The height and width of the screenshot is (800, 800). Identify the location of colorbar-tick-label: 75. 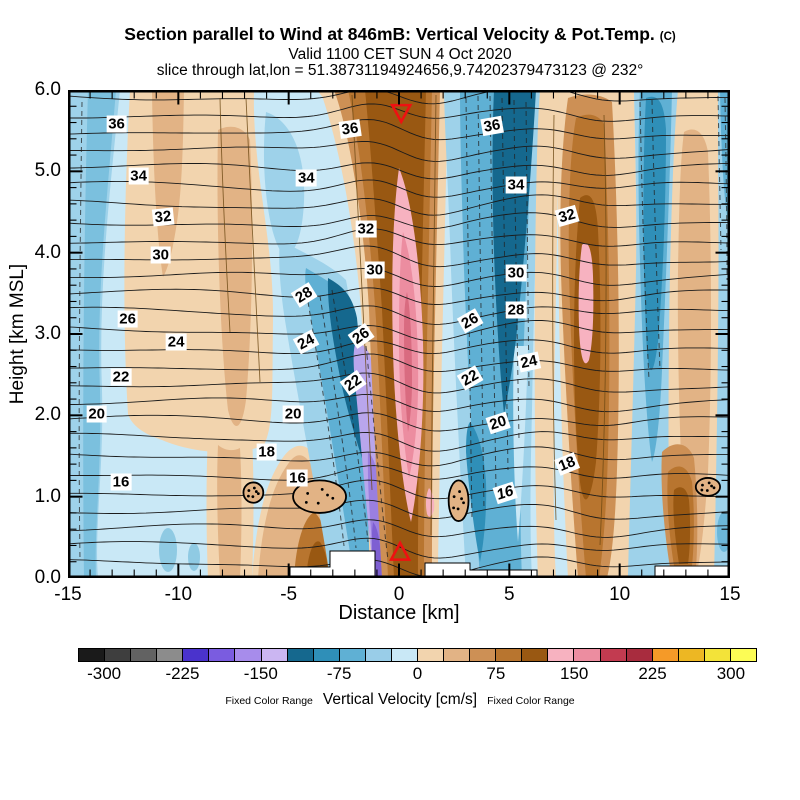
(496, 673).